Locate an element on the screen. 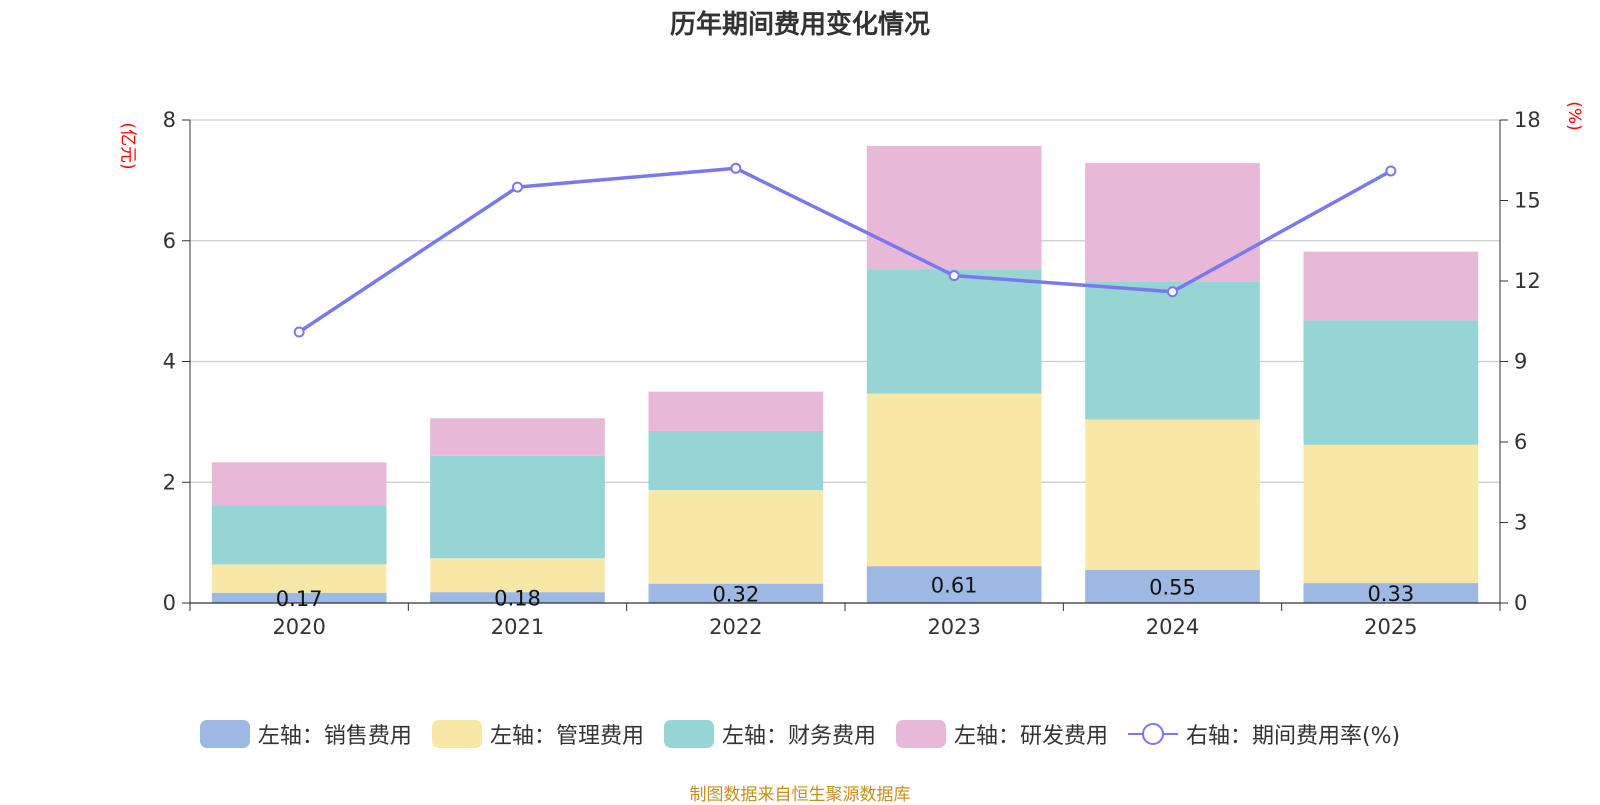  legend-swatch-sales is located at coordinates (224, 734).